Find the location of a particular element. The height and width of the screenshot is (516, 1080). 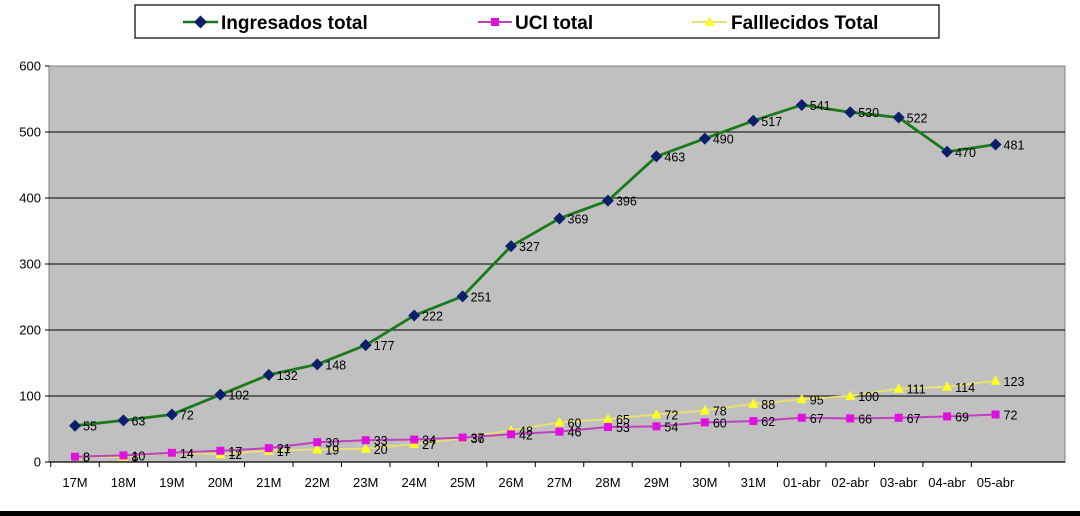

y-tick-label: 600 is located at coordinates (30, 66).